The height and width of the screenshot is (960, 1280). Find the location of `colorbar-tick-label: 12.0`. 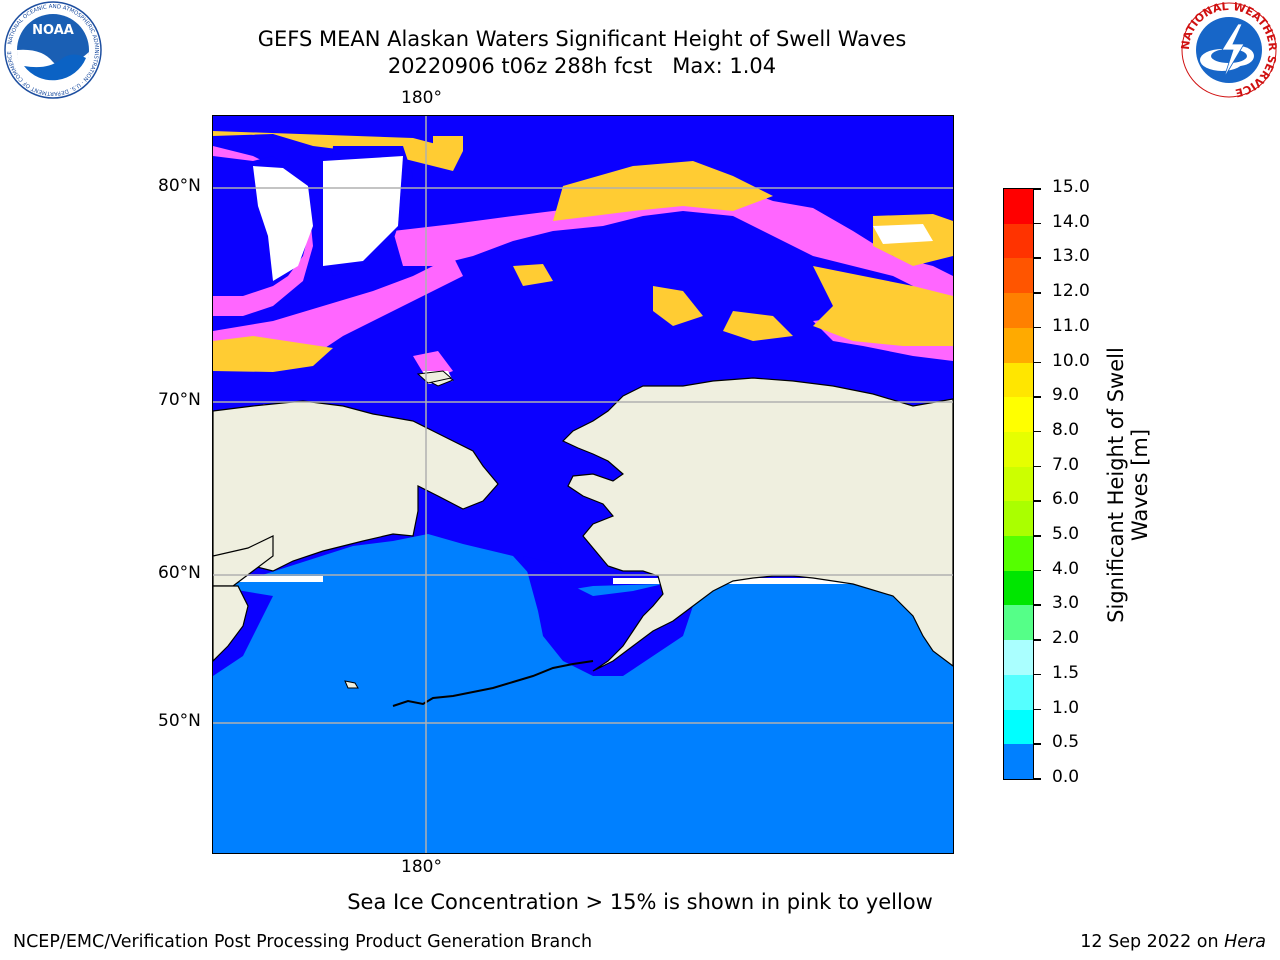

colorbar-tick-label: 12.0 is located at coordinates (1071, 291).